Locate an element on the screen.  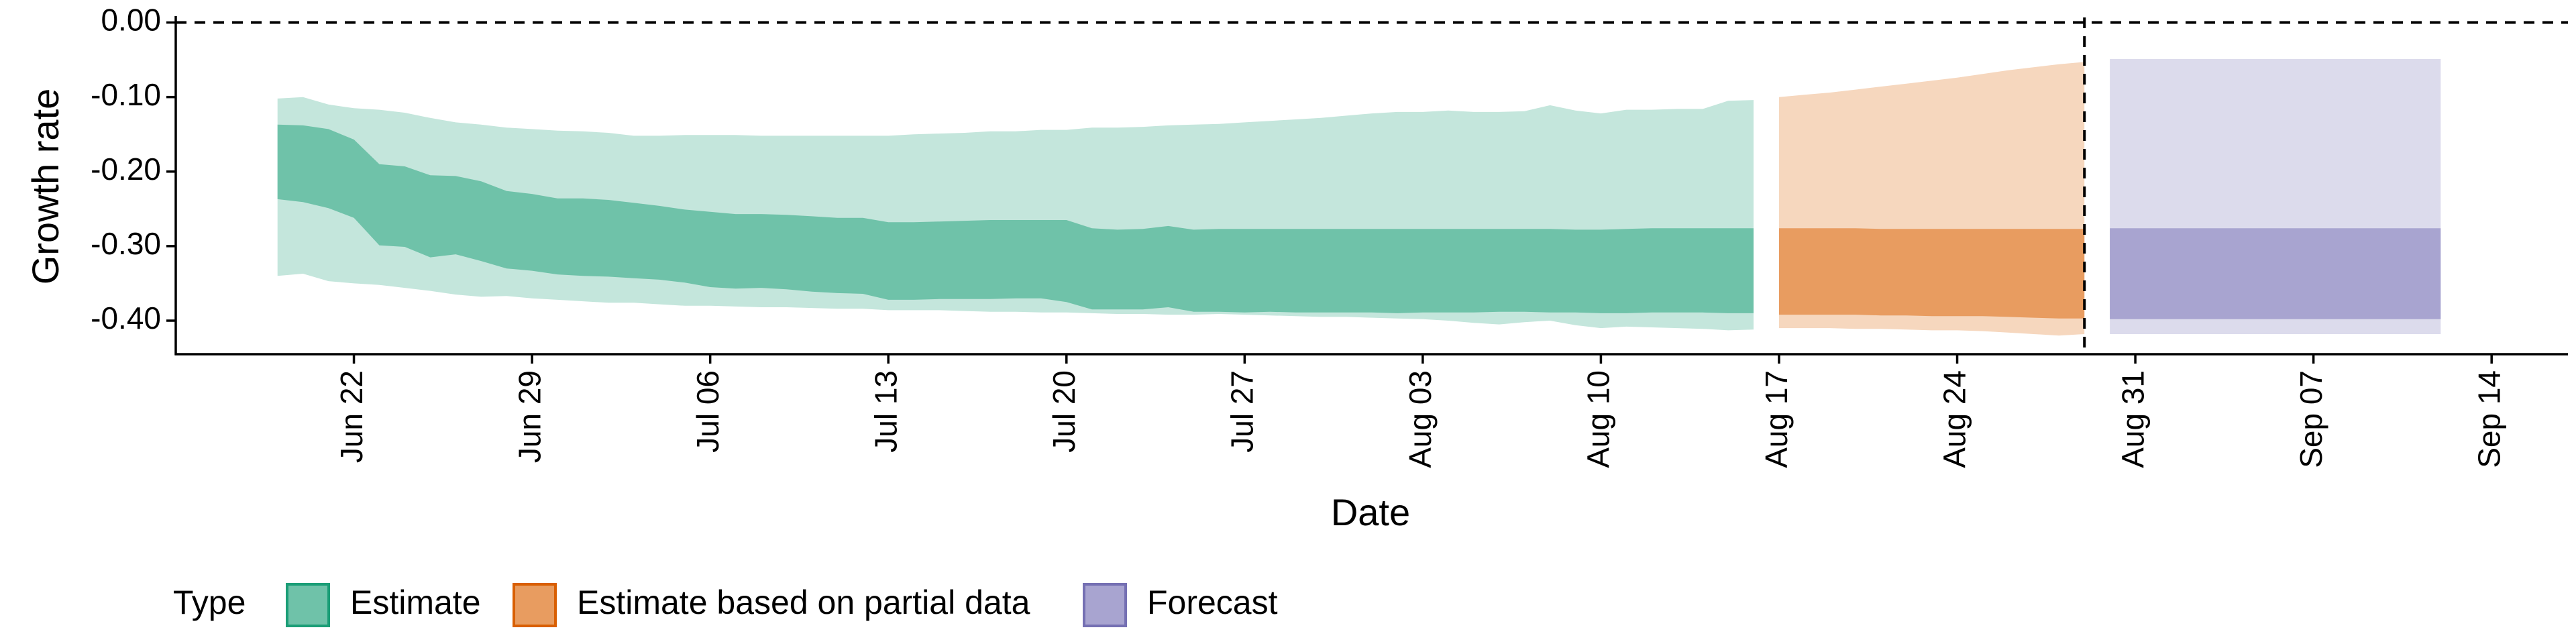
x-tick-label: Jul 20 is located at coordinates (1063, 411).